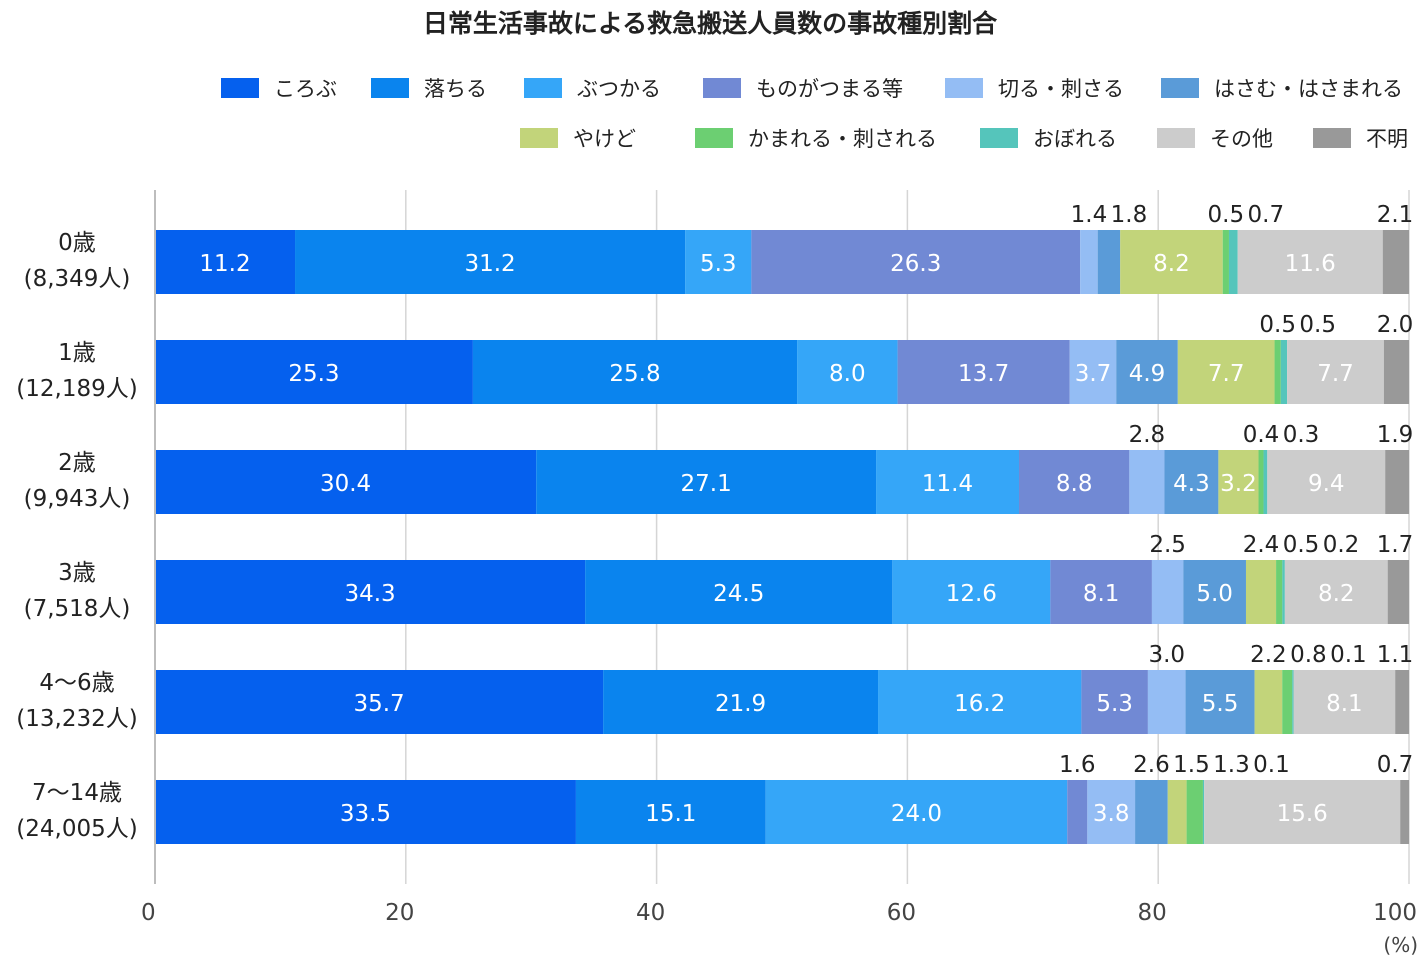 The width and height of the screenshot is (1420, 960). What do you see at coordinates (1310, 264) in the screenshot?
I see `bar-value-label: 11.6` at bounding box center [1310, 264].